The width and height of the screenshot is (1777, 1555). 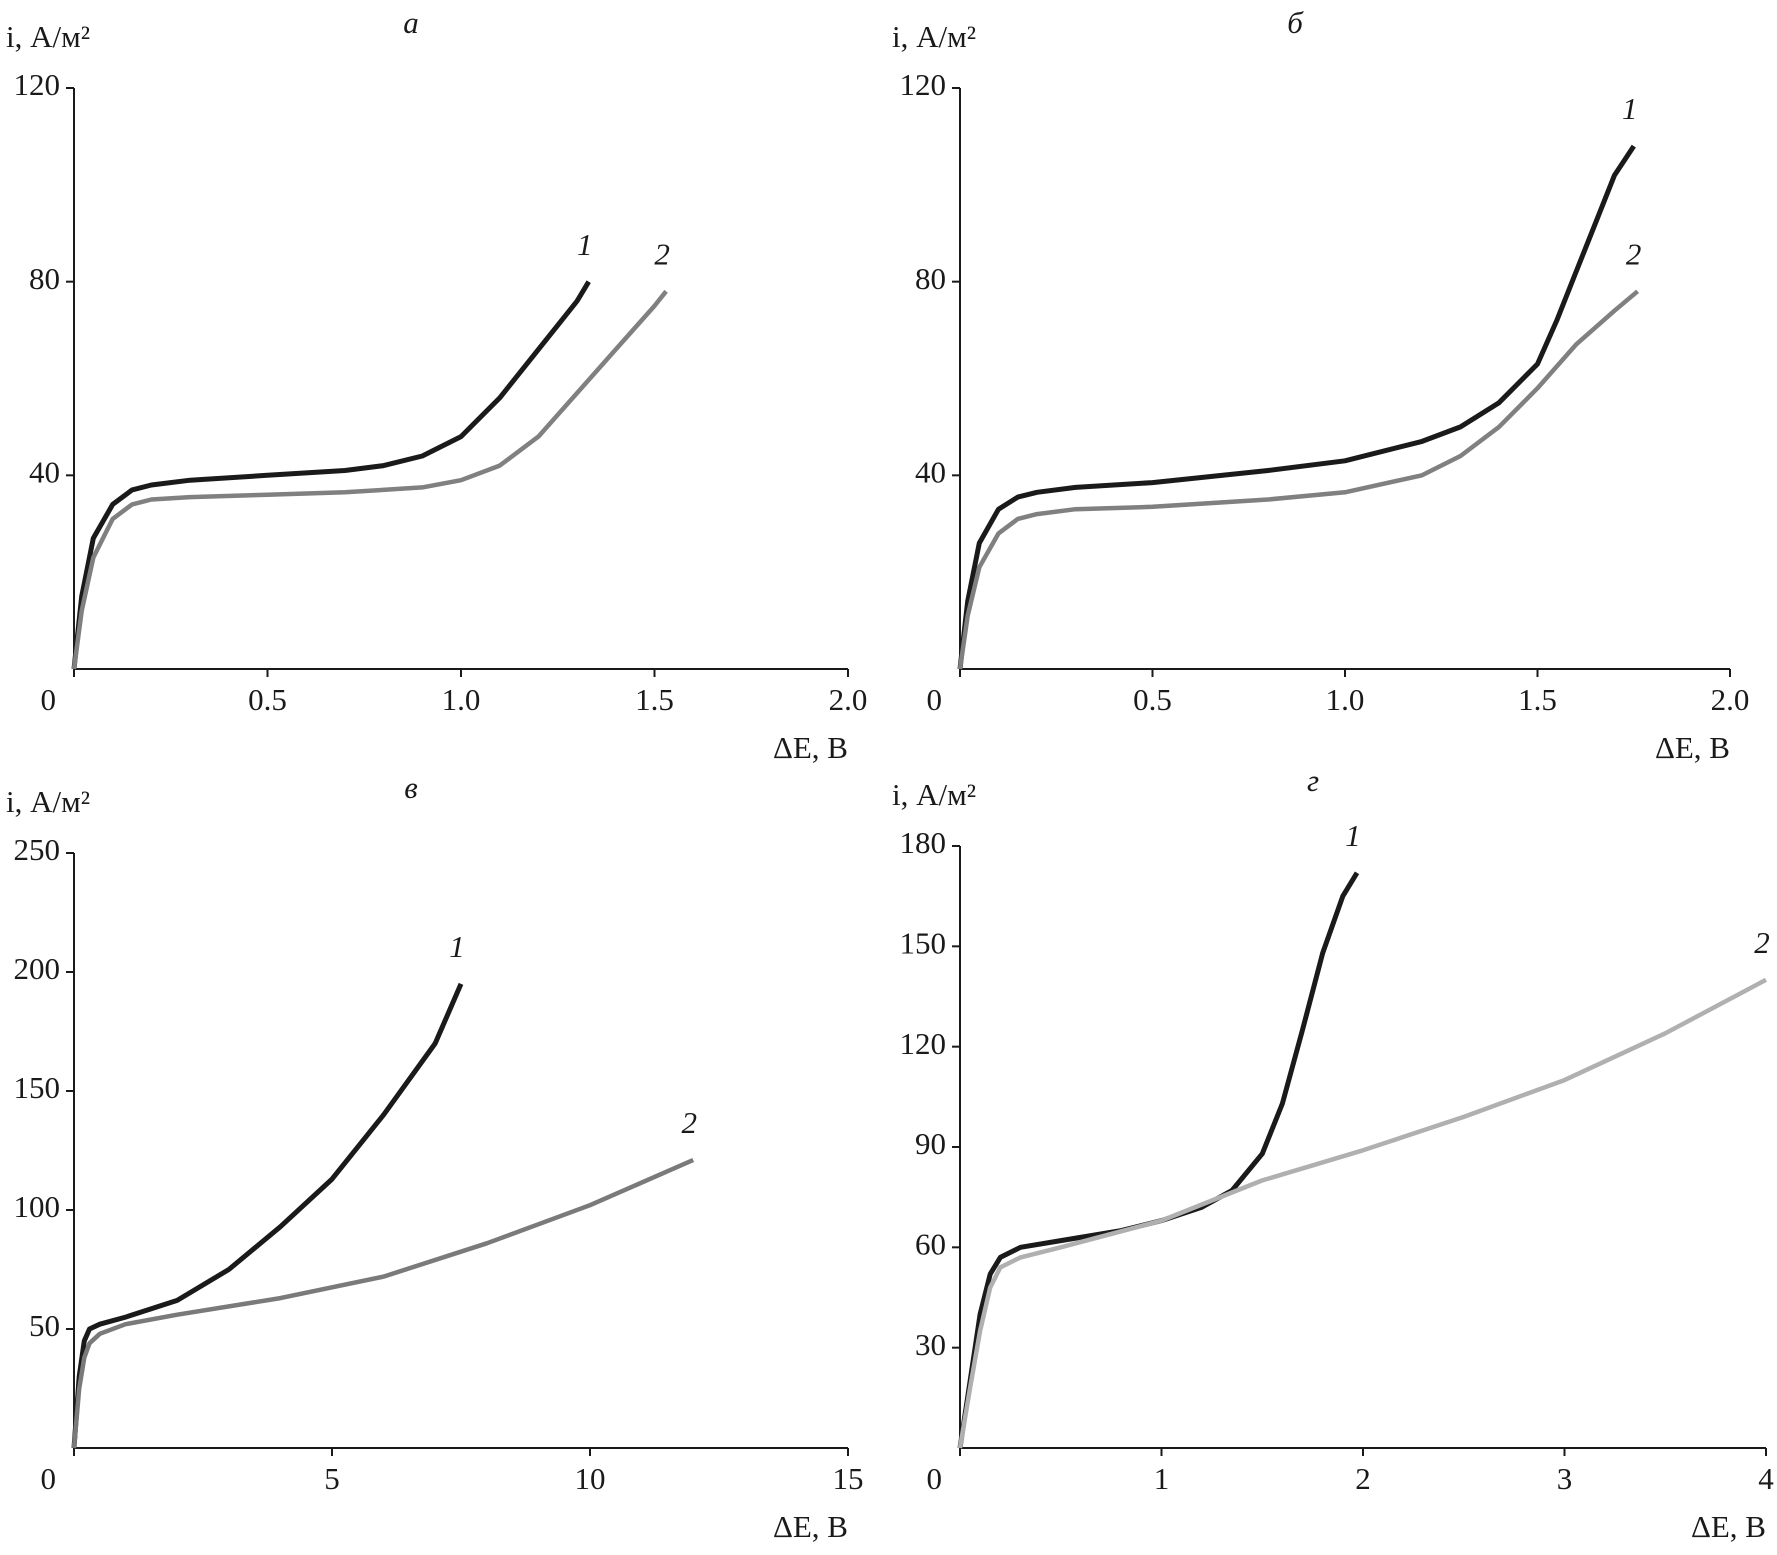 I want to click on x-tick-label: 2, so click(x=1363, y=1478).